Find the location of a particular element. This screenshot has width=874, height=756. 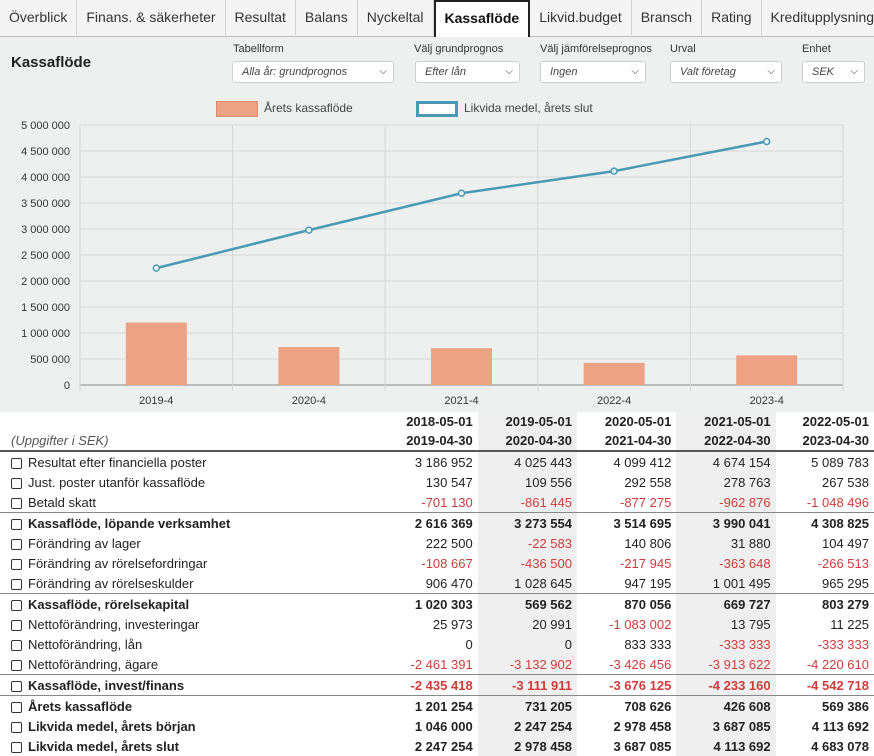

y-tick-label: 2 500 000 is located at coordinates (45, 256).